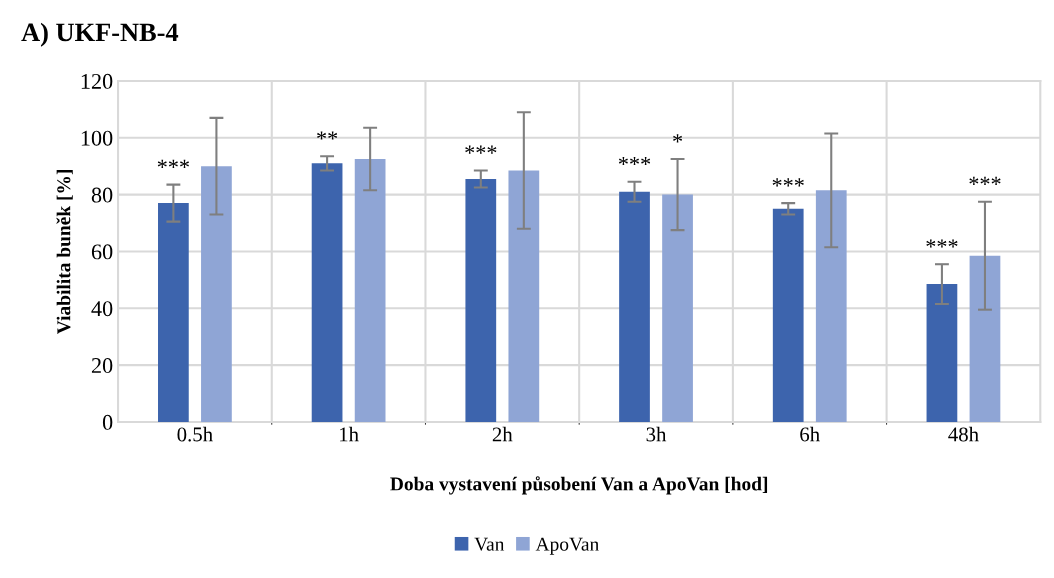 The height and width of the screenshot is (578, 1054). What do you see at coordinates (102, 195) in the screenshot?
I see `y-tick-label: 80` at bounding box center [102, 195].